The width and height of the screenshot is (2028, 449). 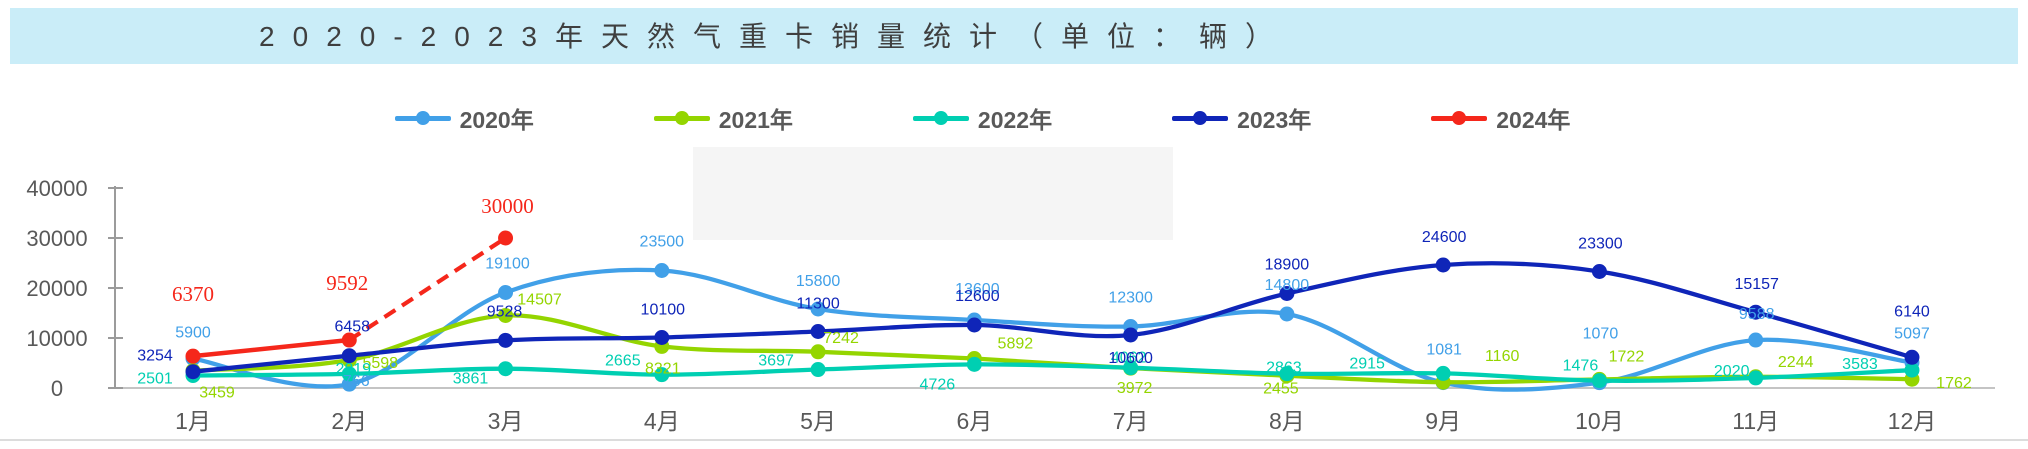 I want to click on title-bar: 2020-2023年天然气重卡销量统计（单位：辆）, so click(x=1014, y=36).